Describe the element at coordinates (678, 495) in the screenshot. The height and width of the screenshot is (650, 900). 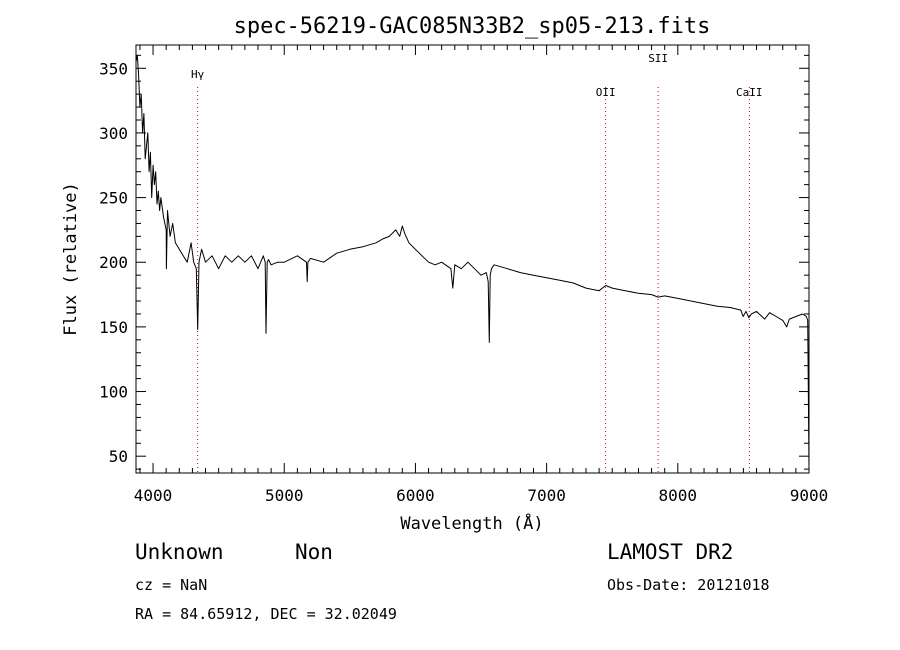
I see `x-tick-label: 8000` at that location.